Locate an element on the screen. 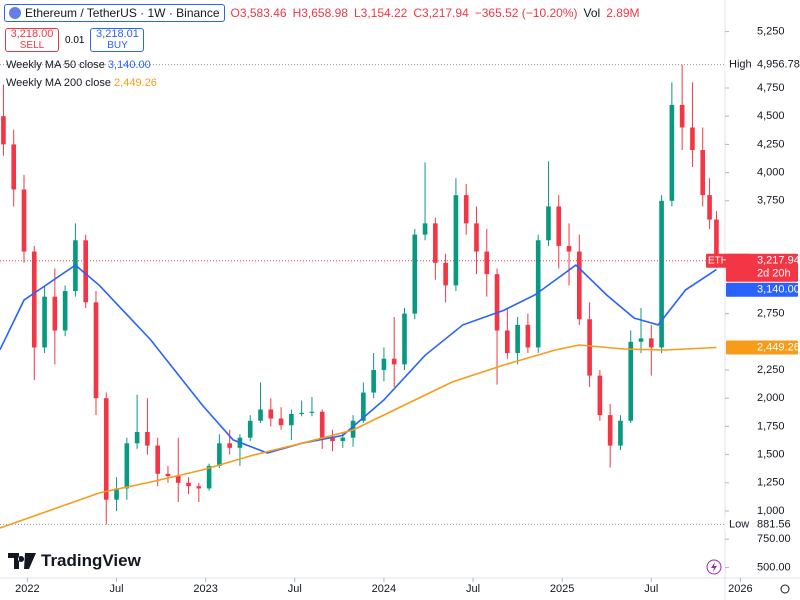 The height and width of the screenshot is (600, 800). high-tag-name: High is located at coordinates (740, 65).